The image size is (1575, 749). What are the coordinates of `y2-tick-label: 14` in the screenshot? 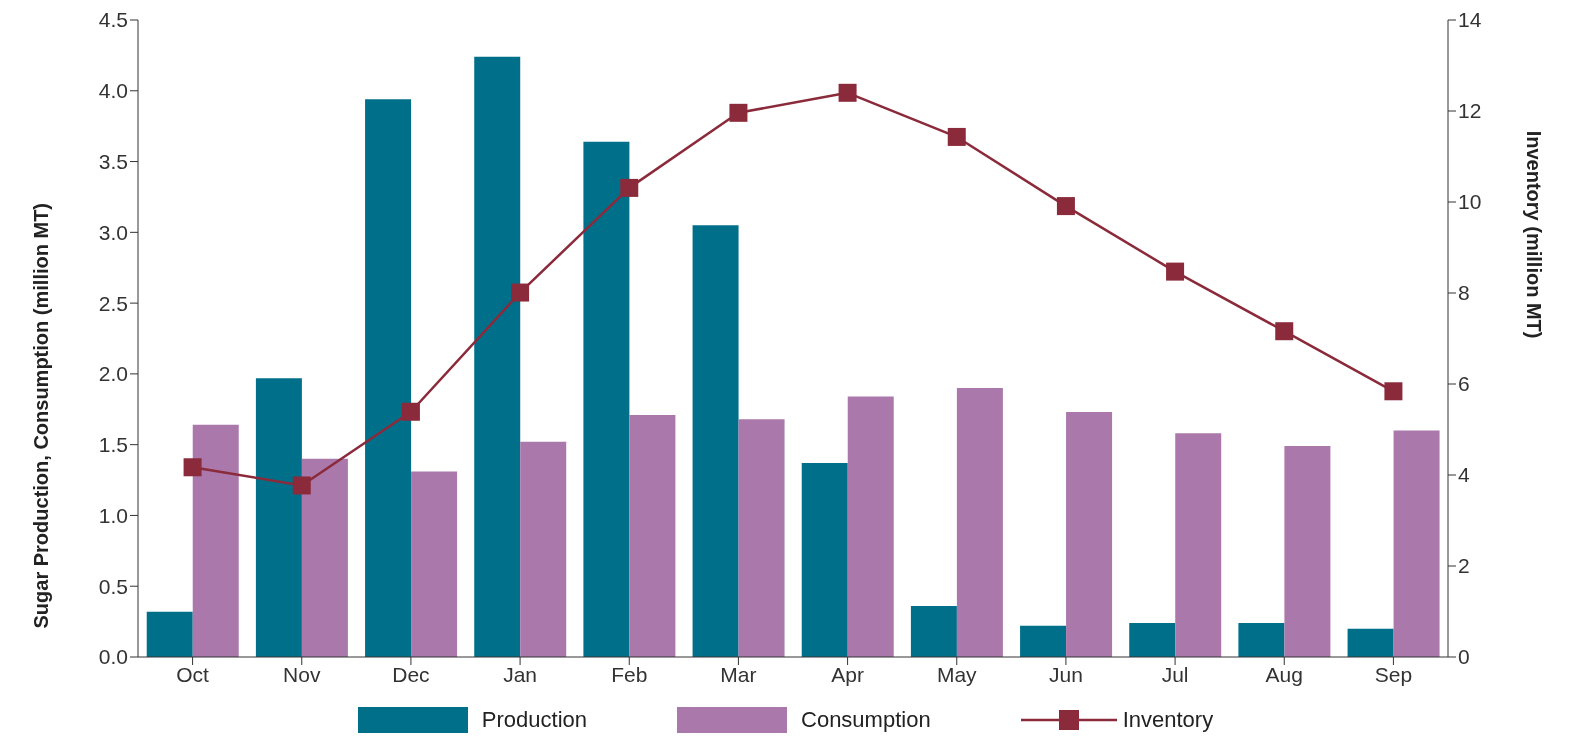 It's located at (1470, 20).